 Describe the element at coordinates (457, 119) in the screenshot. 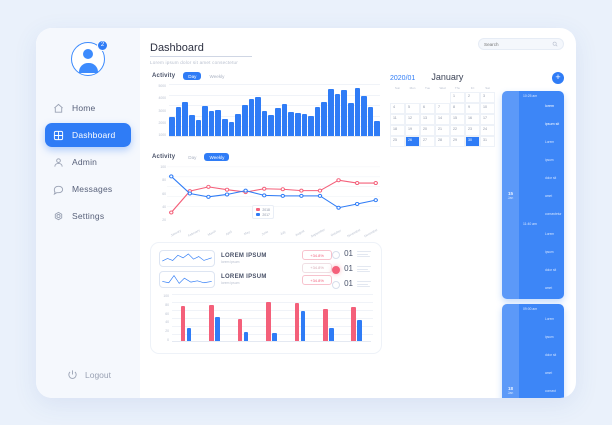

I see `calendar-day: 15` at that location.